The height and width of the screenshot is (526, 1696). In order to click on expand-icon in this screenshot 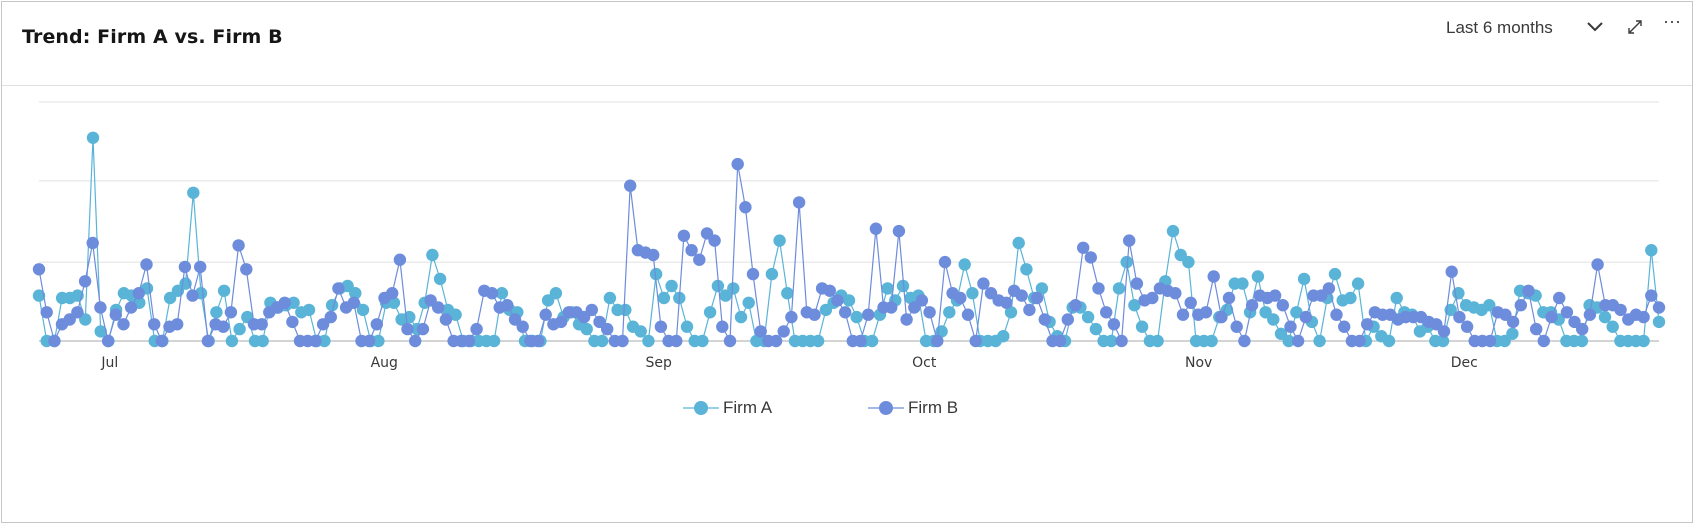, I will do `click(1635, 27)`.